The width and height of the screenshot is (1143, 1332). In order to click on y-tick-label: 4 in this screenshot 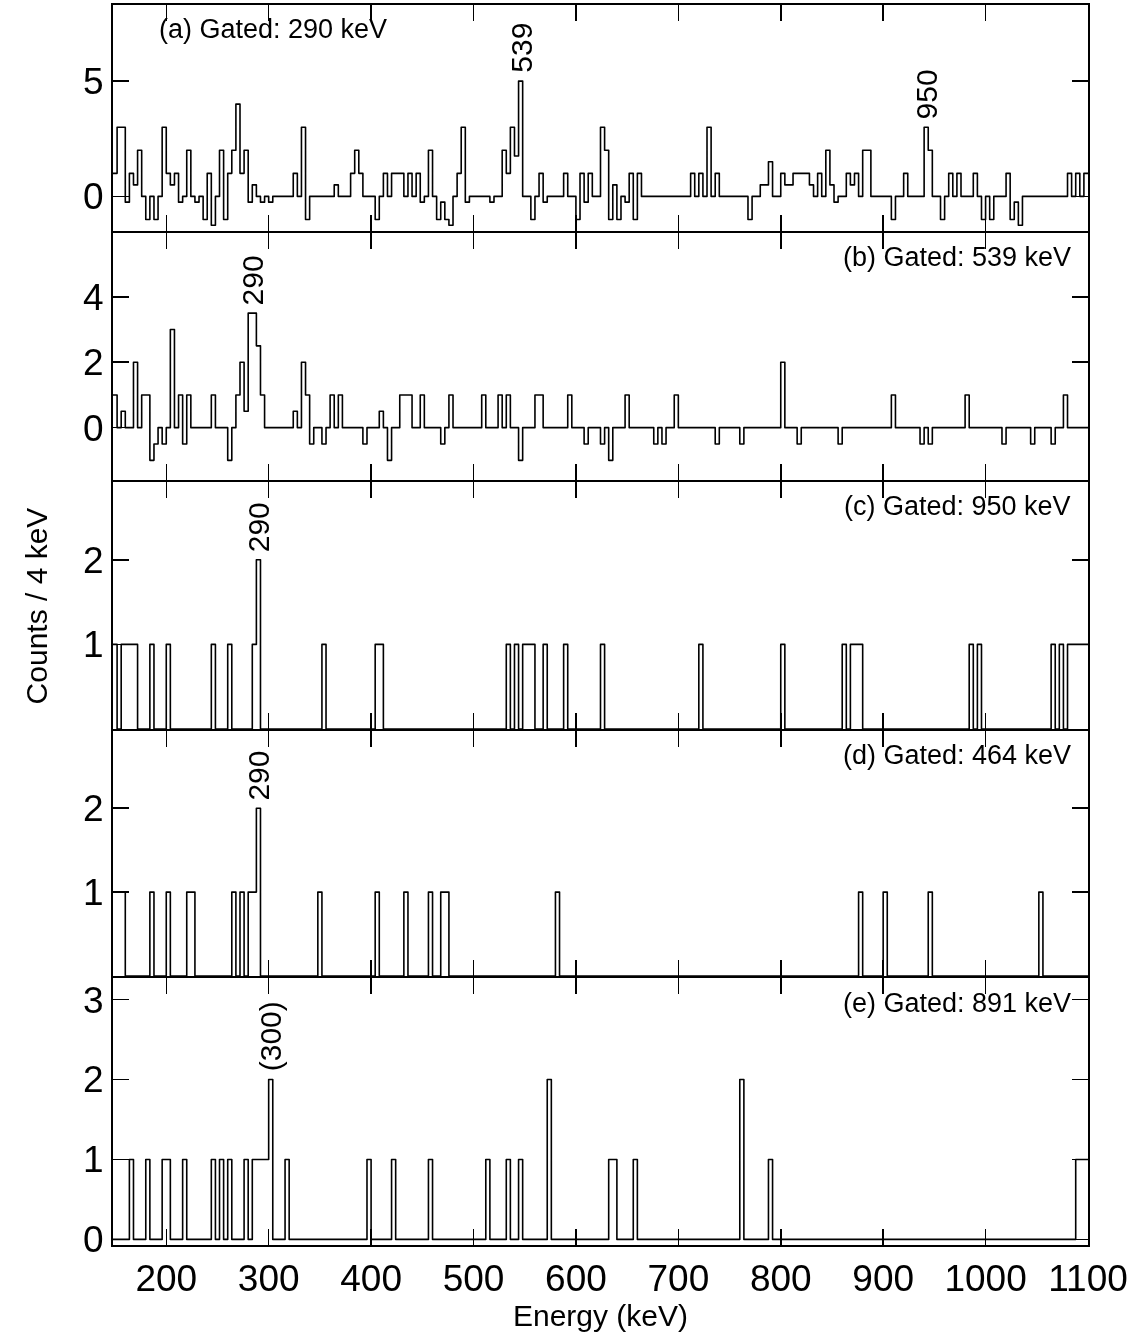, I will do `click(93, 297)`.